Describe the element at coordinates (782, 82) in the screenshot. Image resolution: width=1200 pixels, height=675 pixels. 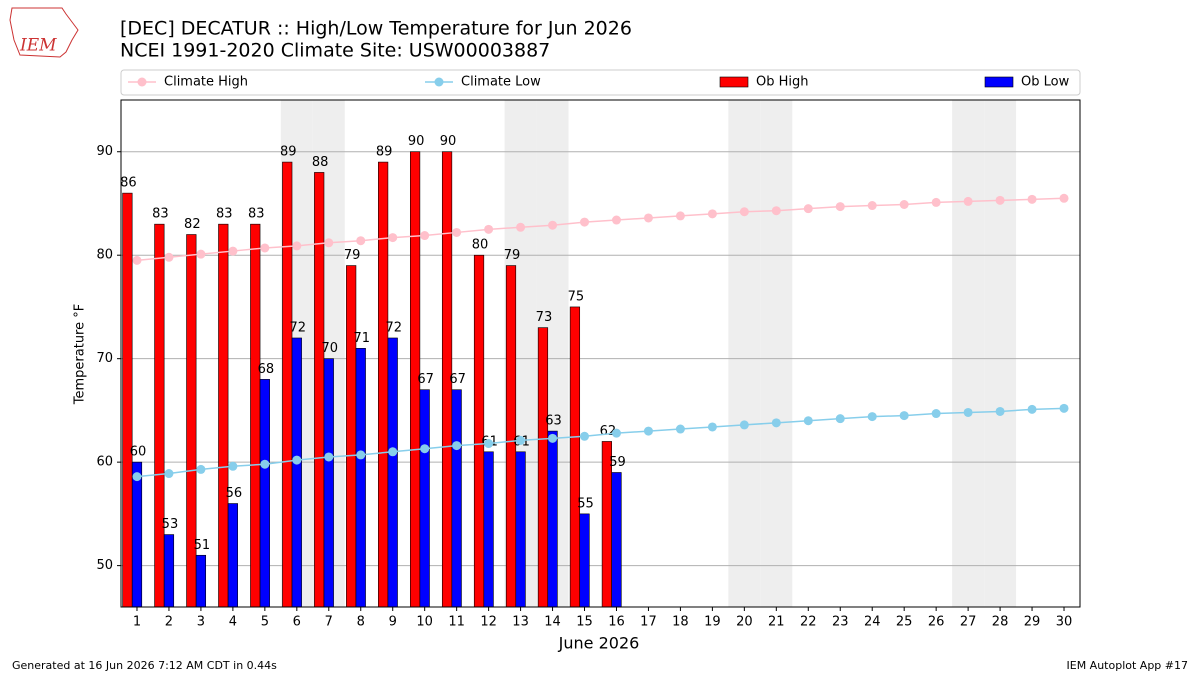
I see `legend-label: Ob High` at that location.